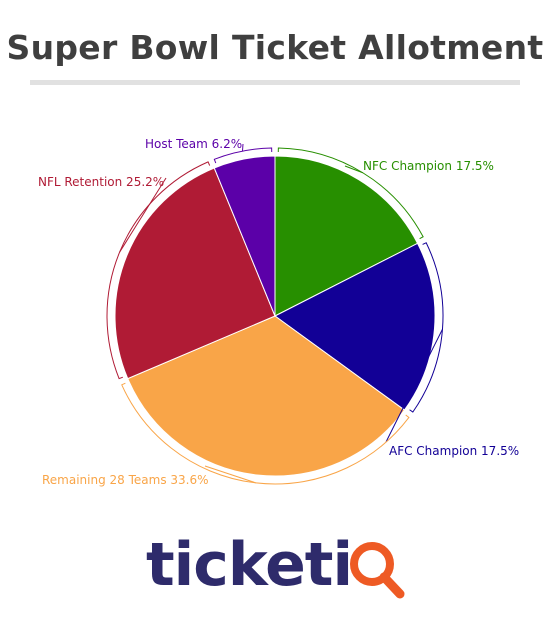 Image resolution: width=550 pixels, height=635 pixels. What do you see at coordinates (101, 182) in the screenshot?
I see `slice-label: NFL Retention 25.2%` at bounding box center [101, 182].